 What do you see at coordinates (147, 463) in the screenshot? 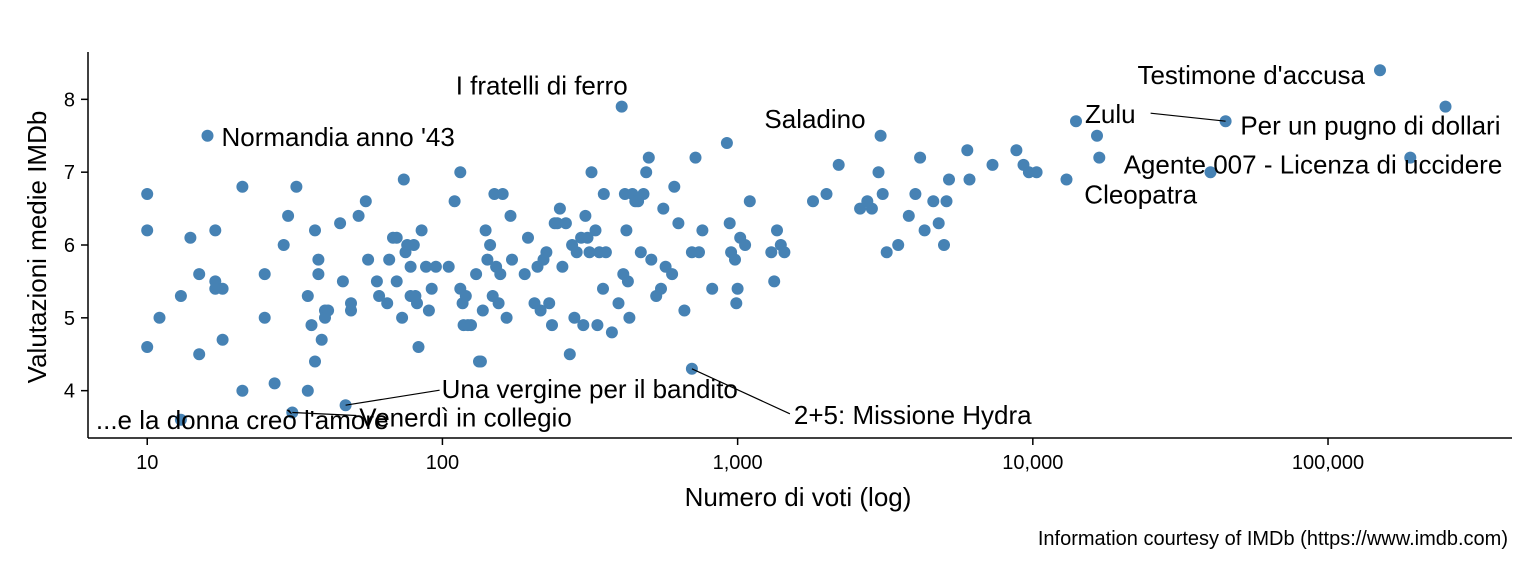
I see `x-tick-label: 10` at bounding box center [147, 463].